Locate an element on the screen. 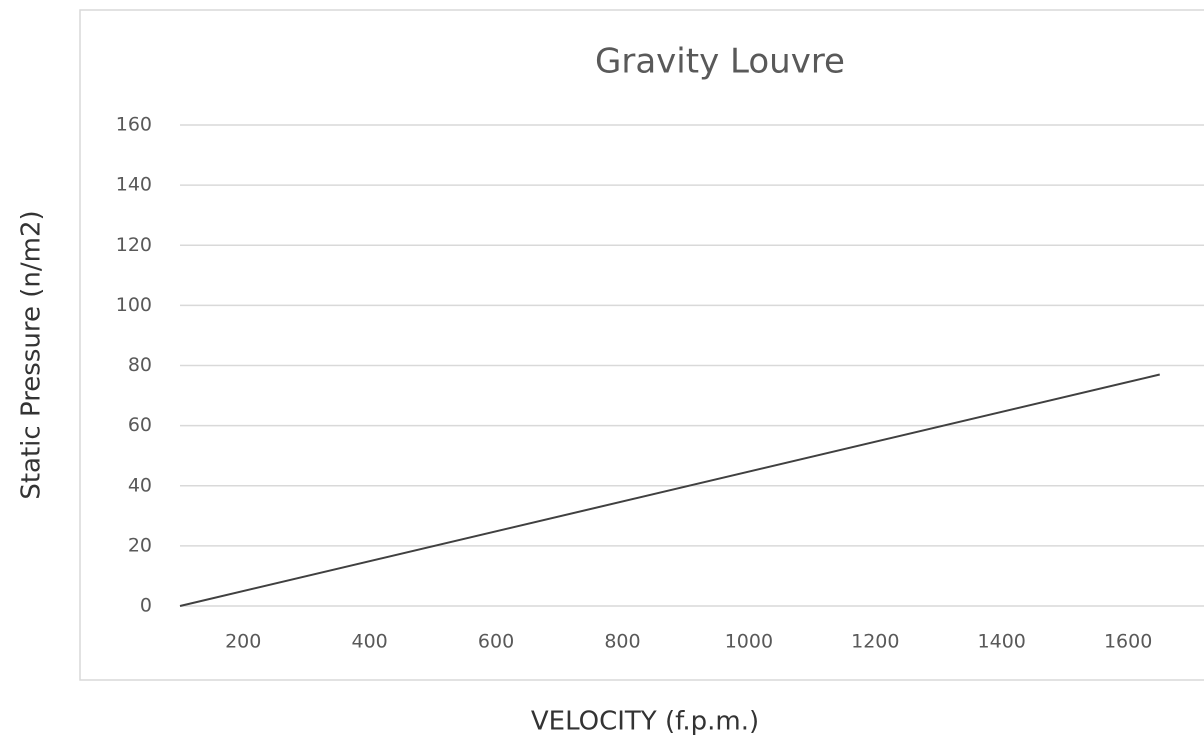  x-axis-title: VELOCITY (f.p.m.) is located at coordinates (645, 722).